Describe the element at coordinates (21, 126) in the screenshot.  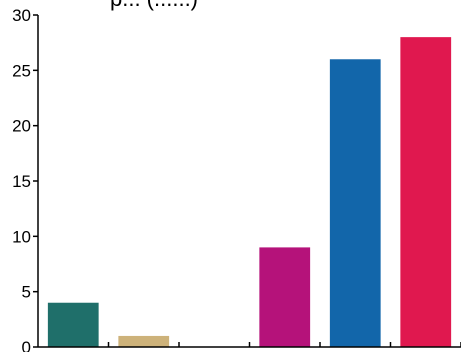
I see `y-tick-label: 20` at that location.